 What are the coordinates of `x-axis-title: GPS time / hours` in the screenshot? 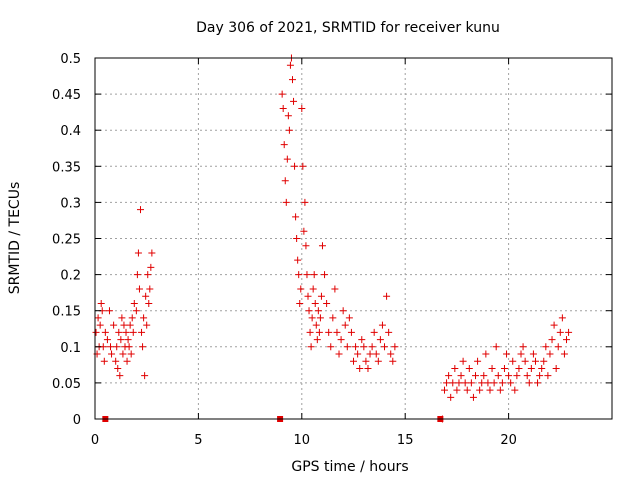 It's located at (349, 467).